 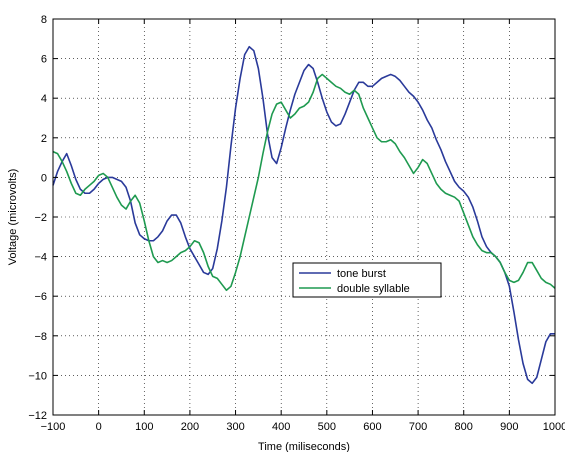 What do you see at coordinates (327, 427) in the screenshot?
I see `x-tick-label: 500` at bounding box center [327, 427].